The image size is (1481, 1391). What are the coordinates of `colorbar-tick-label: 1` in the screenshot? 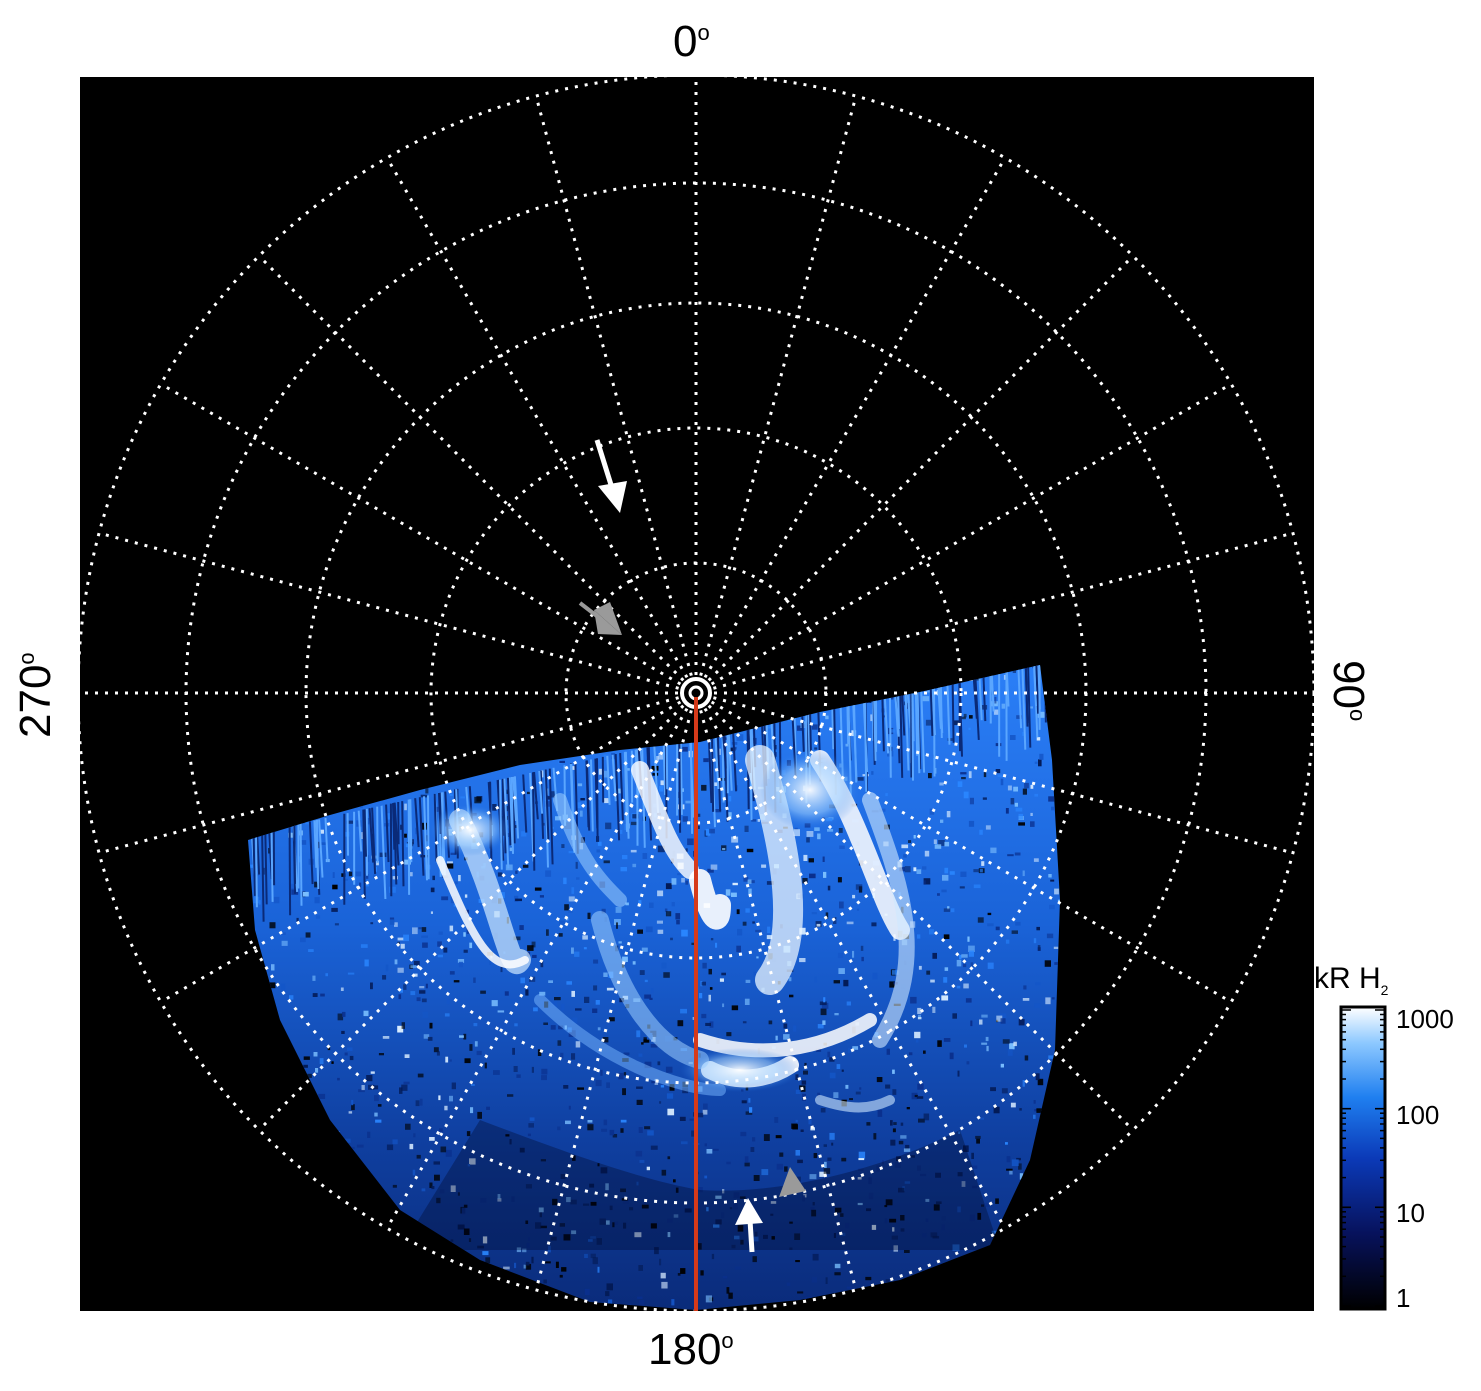 It's located at (1403, 1298).